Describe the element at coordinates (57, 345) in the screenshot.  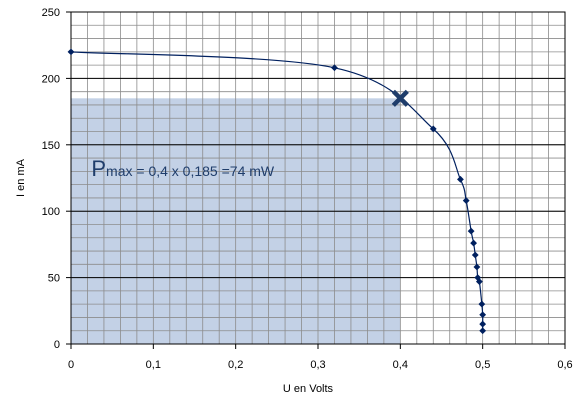
I see `y-tick-label: 0` at that location.